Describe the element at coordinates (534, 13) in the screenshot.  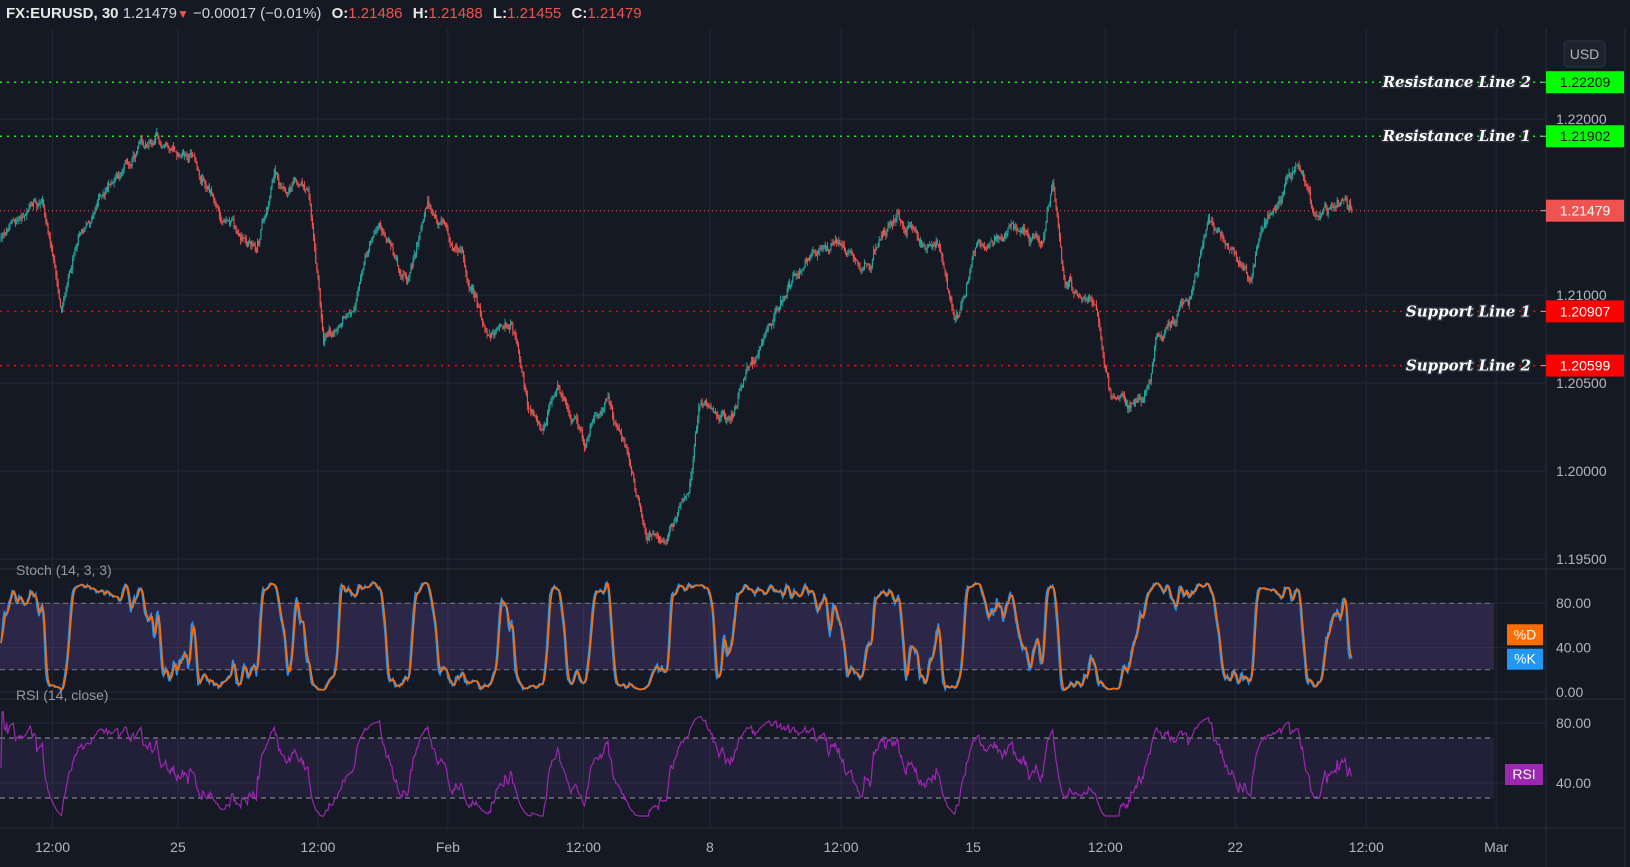
I see `low-value: 1.21455` at that location.